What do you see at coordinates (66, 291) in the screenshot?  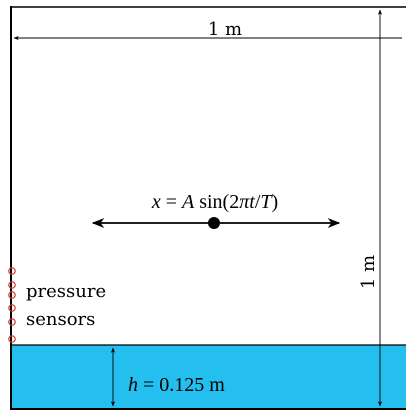 I see `sensor-label-line1: pressure` at bounding box center [66, 291].